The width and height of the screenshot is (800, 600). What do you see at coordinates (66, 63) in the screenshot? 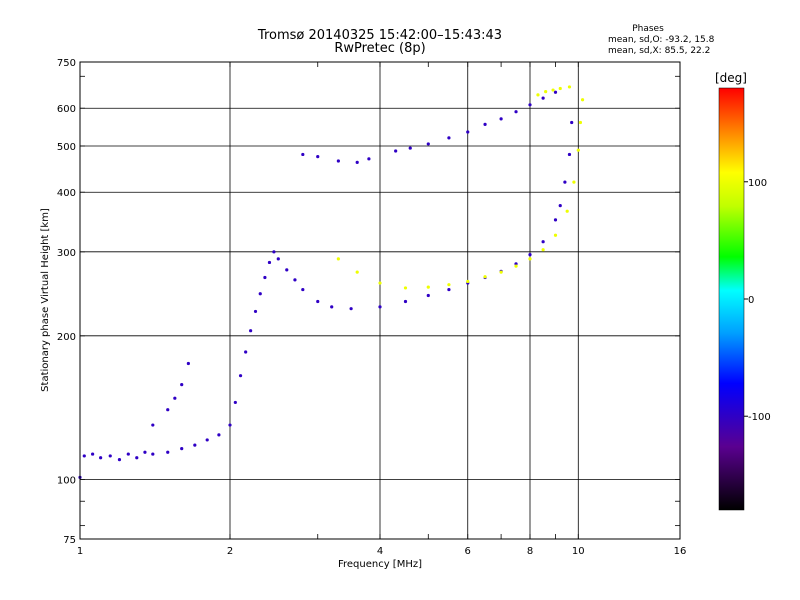
I see `y-tick-label: 750` at bounding box center [66, 63].